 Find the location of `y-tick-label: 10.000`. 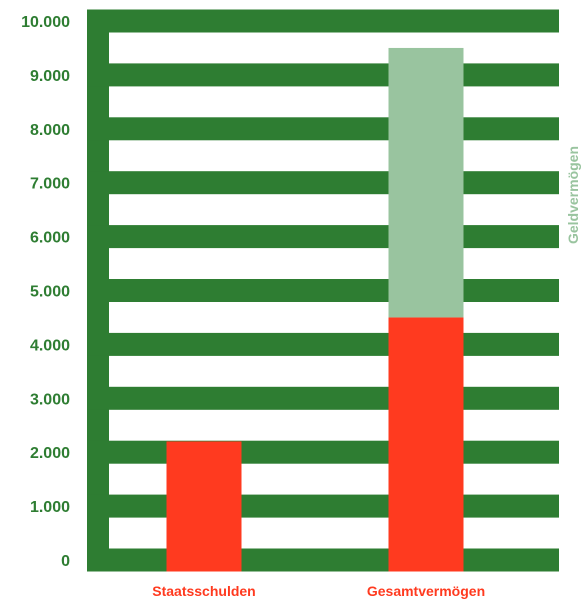

y-tick-label: 10.000 is located at coordinates (45, 22).